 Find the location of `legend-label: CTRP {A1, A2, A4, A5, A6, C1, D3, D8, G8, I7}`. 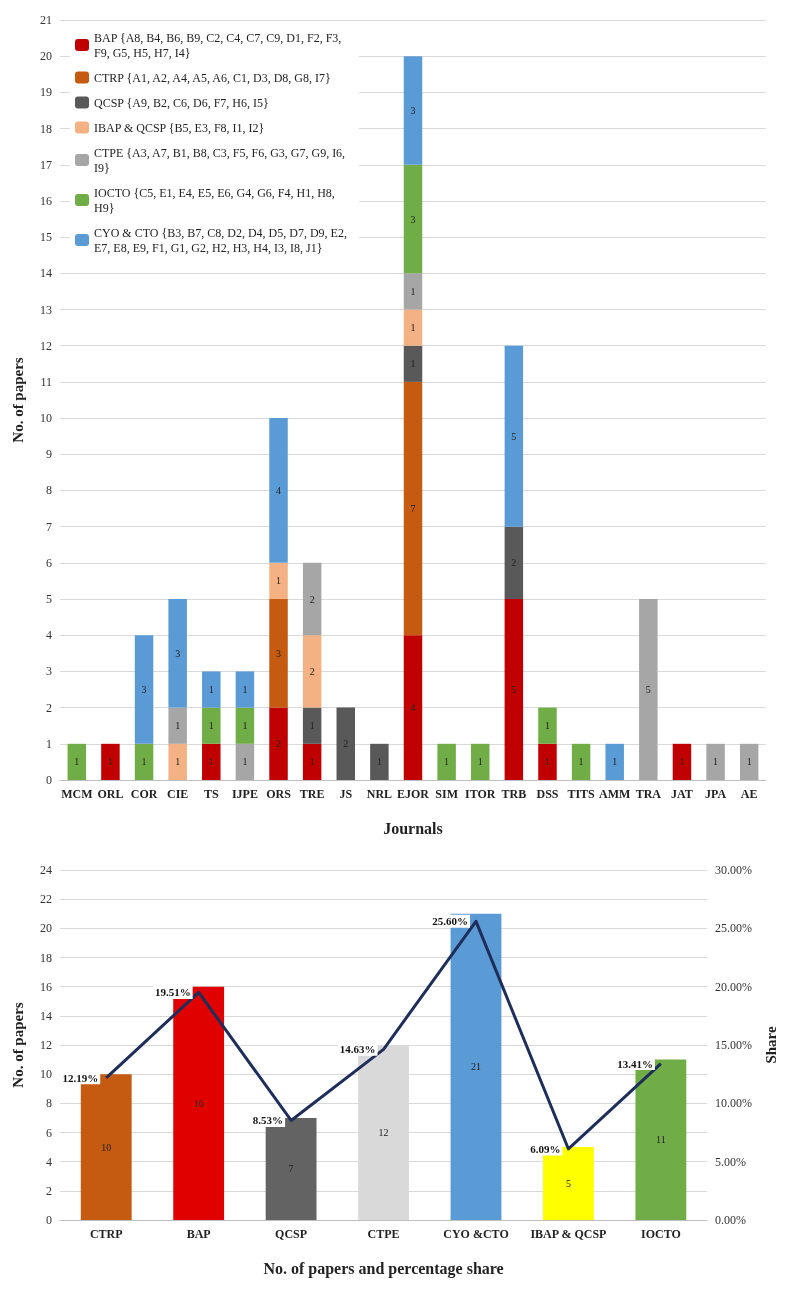

legend-label: CTRP {A1, A2, A4, A5, A6, C1, D3, D8, G8, I7} is located at coordinates (212, 77).